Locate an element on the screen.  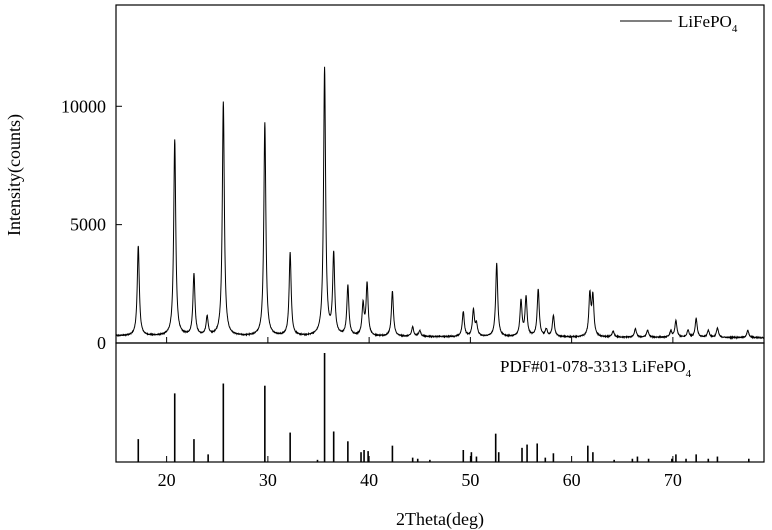
y-tick-label: 10000 is located at coordinates (83, 106).